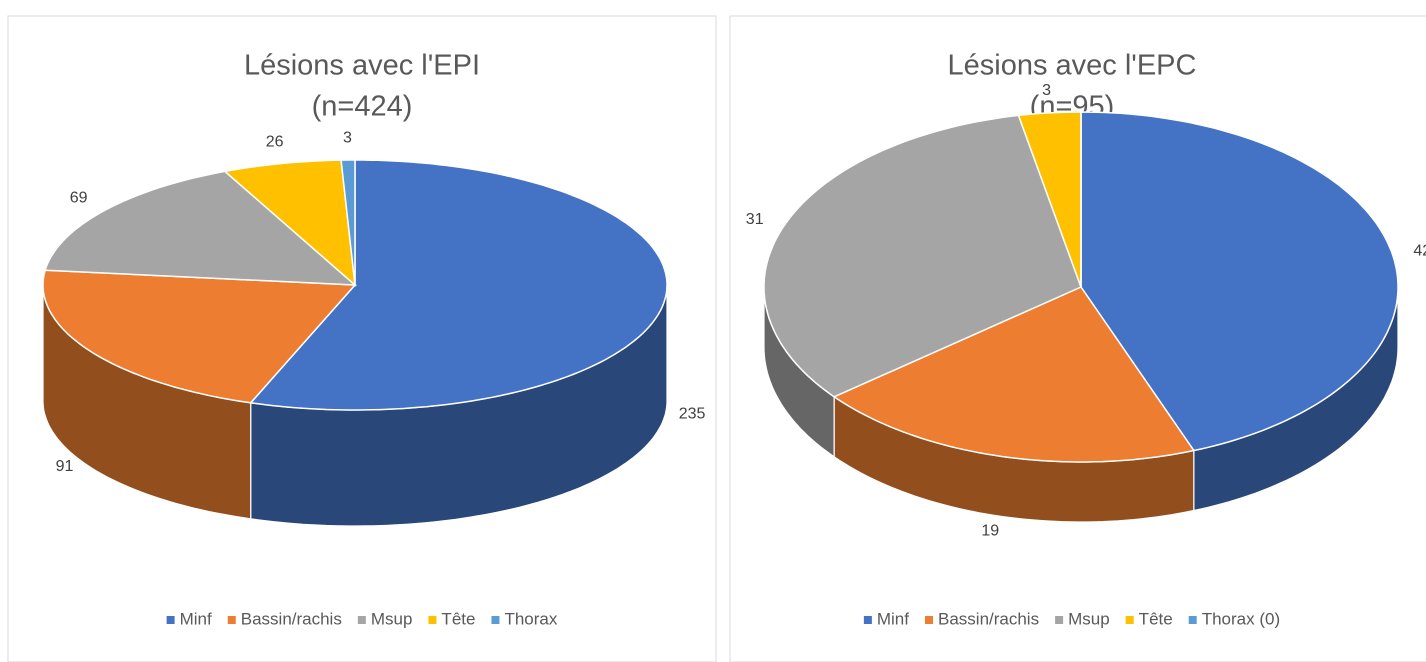 This screenshot has height=662, width=1426. What do you see at coordinates (530, 618) in the screenshot?
I see `legend-label: Thorax` at bounding box center [530, 618].